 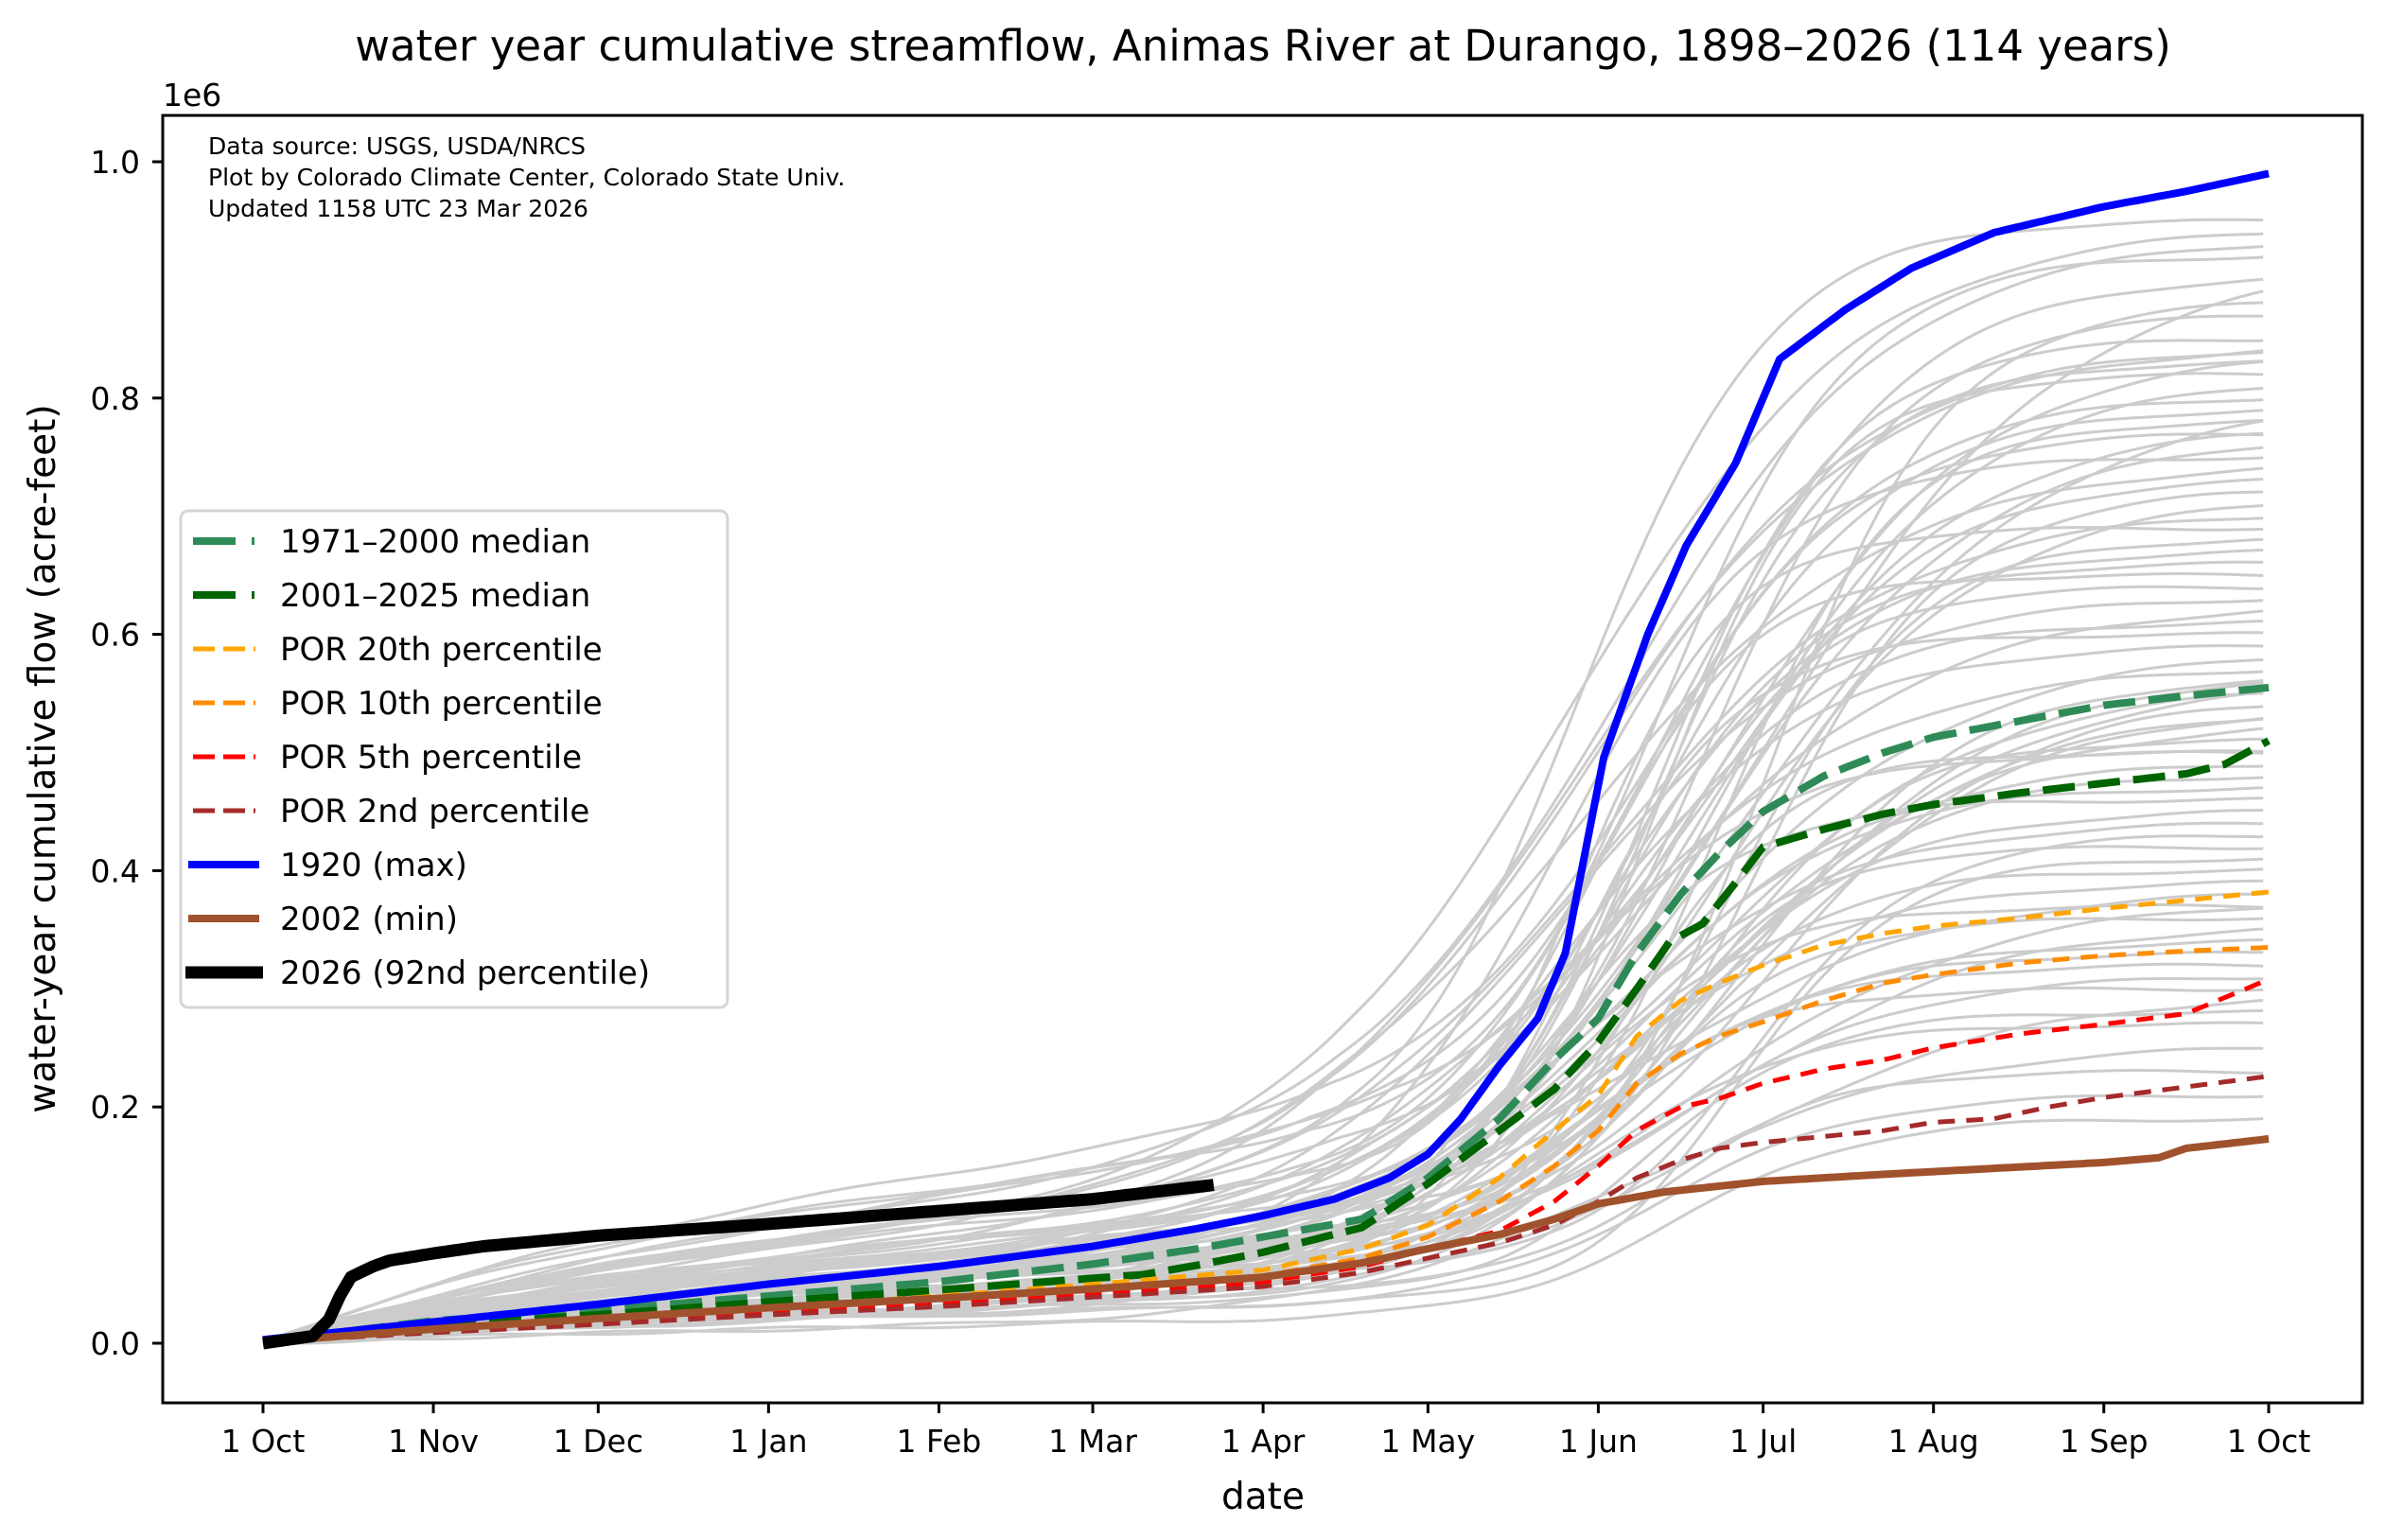 What do you see at coordinates (1092, 1441) in the screenshot?
I see `x-tick-label: 1 Mar` at bounding box center [1092, 1441].